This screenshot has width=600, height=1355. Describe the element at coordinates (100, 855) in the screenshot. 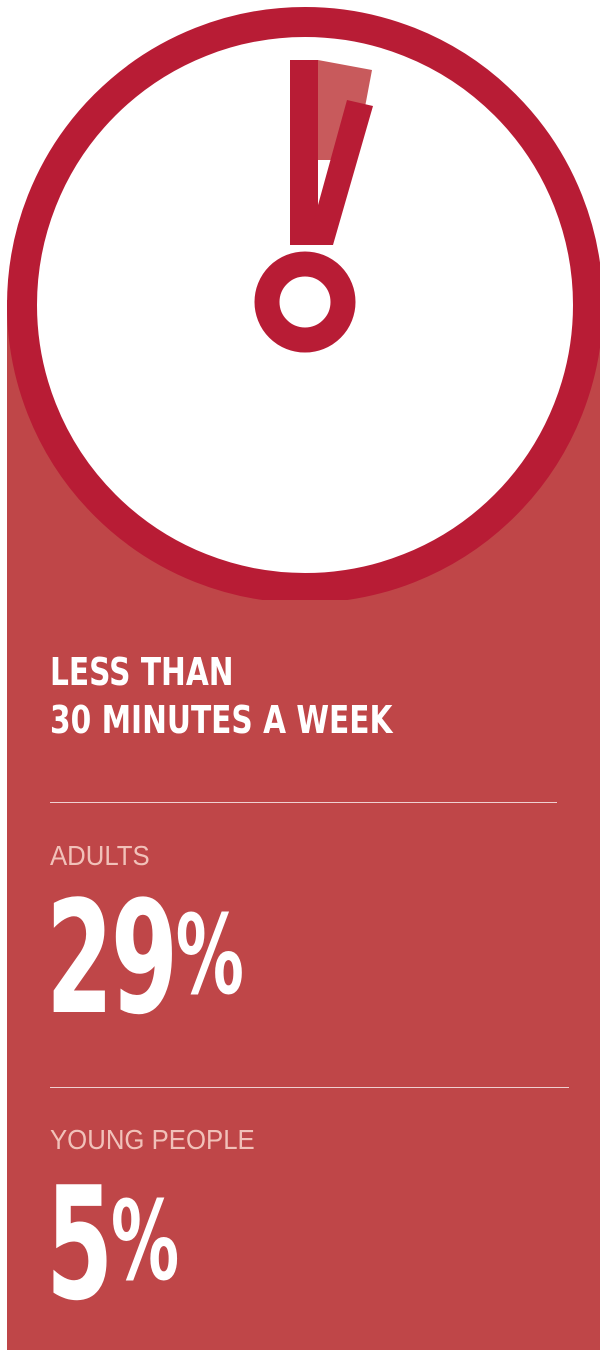

I see `adults-label: ADULTS` at that location.